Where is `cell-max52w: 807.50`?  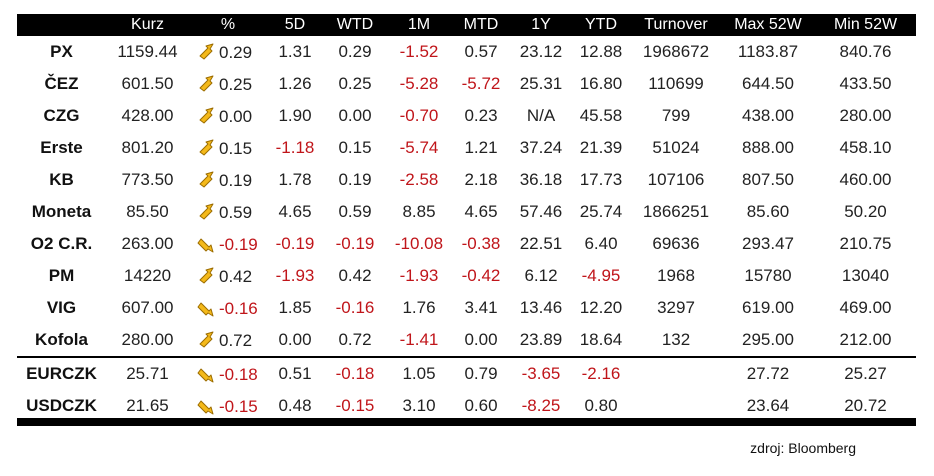
cell-max52w: 807.50 is located at coordinates (768, 179).